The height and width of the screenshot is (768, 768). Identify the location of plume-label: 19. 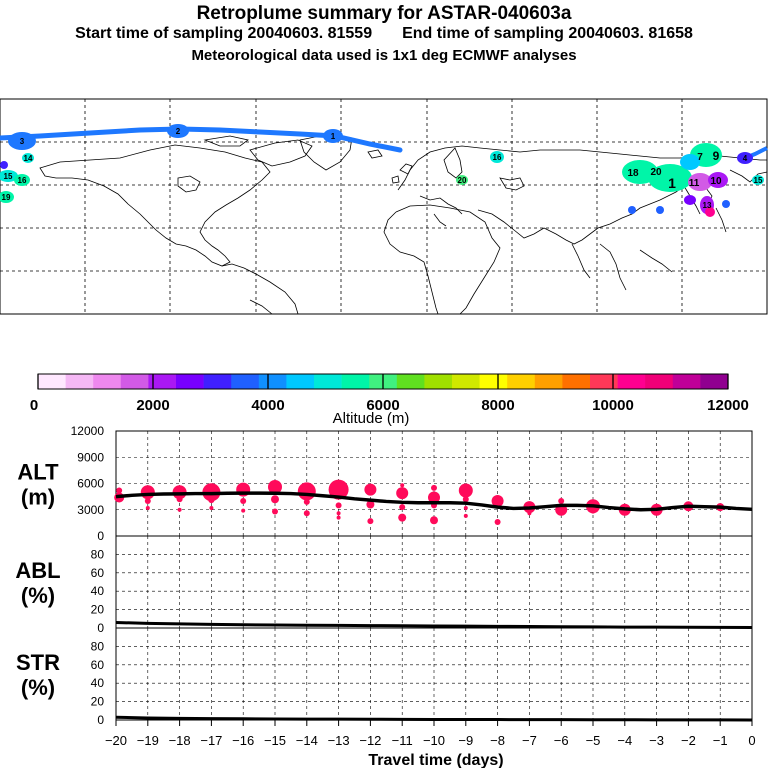
(6, 197).